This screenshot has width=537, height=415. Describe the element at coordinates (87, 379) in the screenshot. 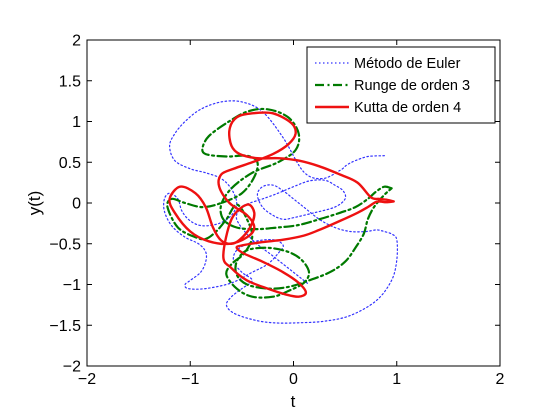

I see `x-tick-label: −2` at that location.